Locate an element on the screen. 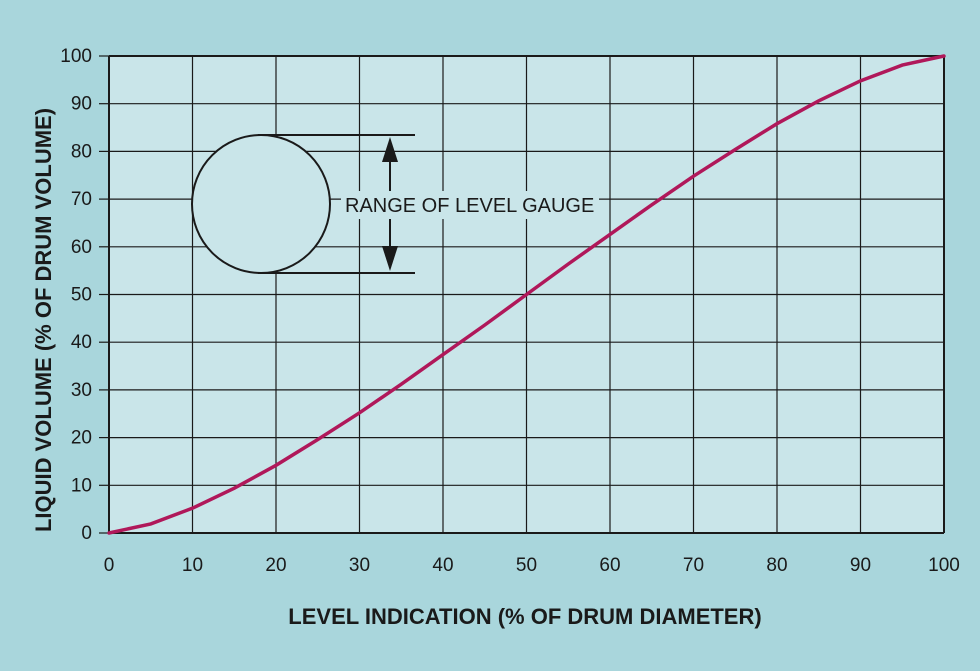  x-tick-label: 100 is located at coordinates (944, 565).